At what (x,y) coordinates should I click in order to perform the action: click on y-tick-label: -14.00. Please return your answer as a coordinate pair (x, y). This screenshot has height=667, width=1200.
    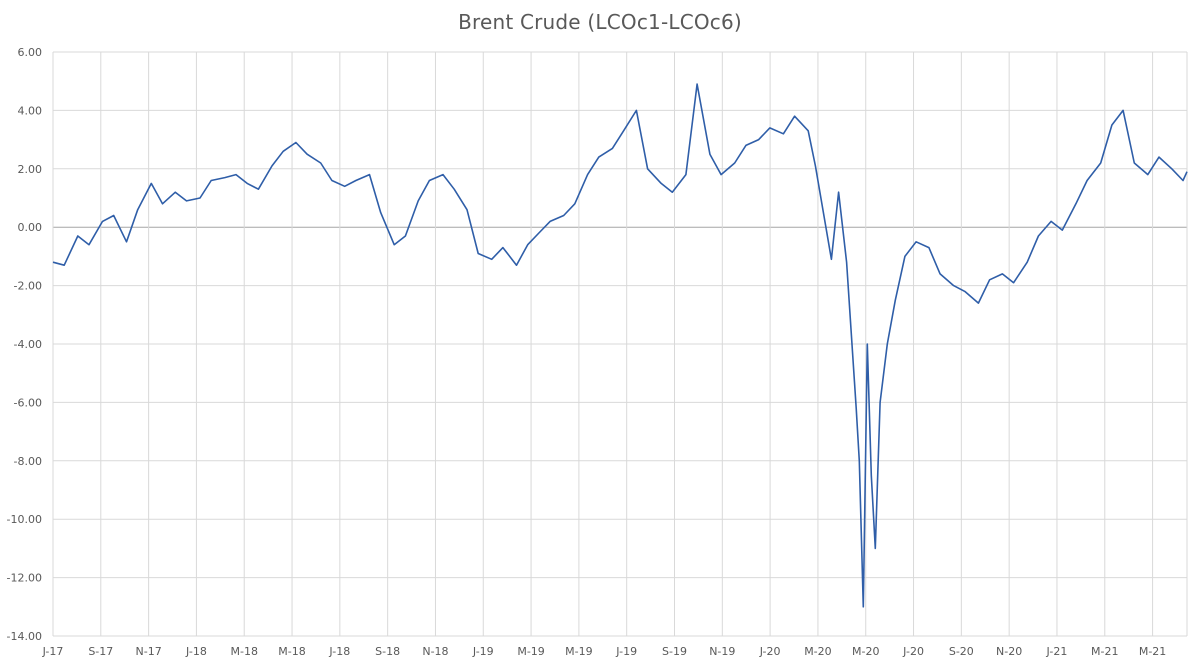
    Looking at the image, I should click on (24, 636).